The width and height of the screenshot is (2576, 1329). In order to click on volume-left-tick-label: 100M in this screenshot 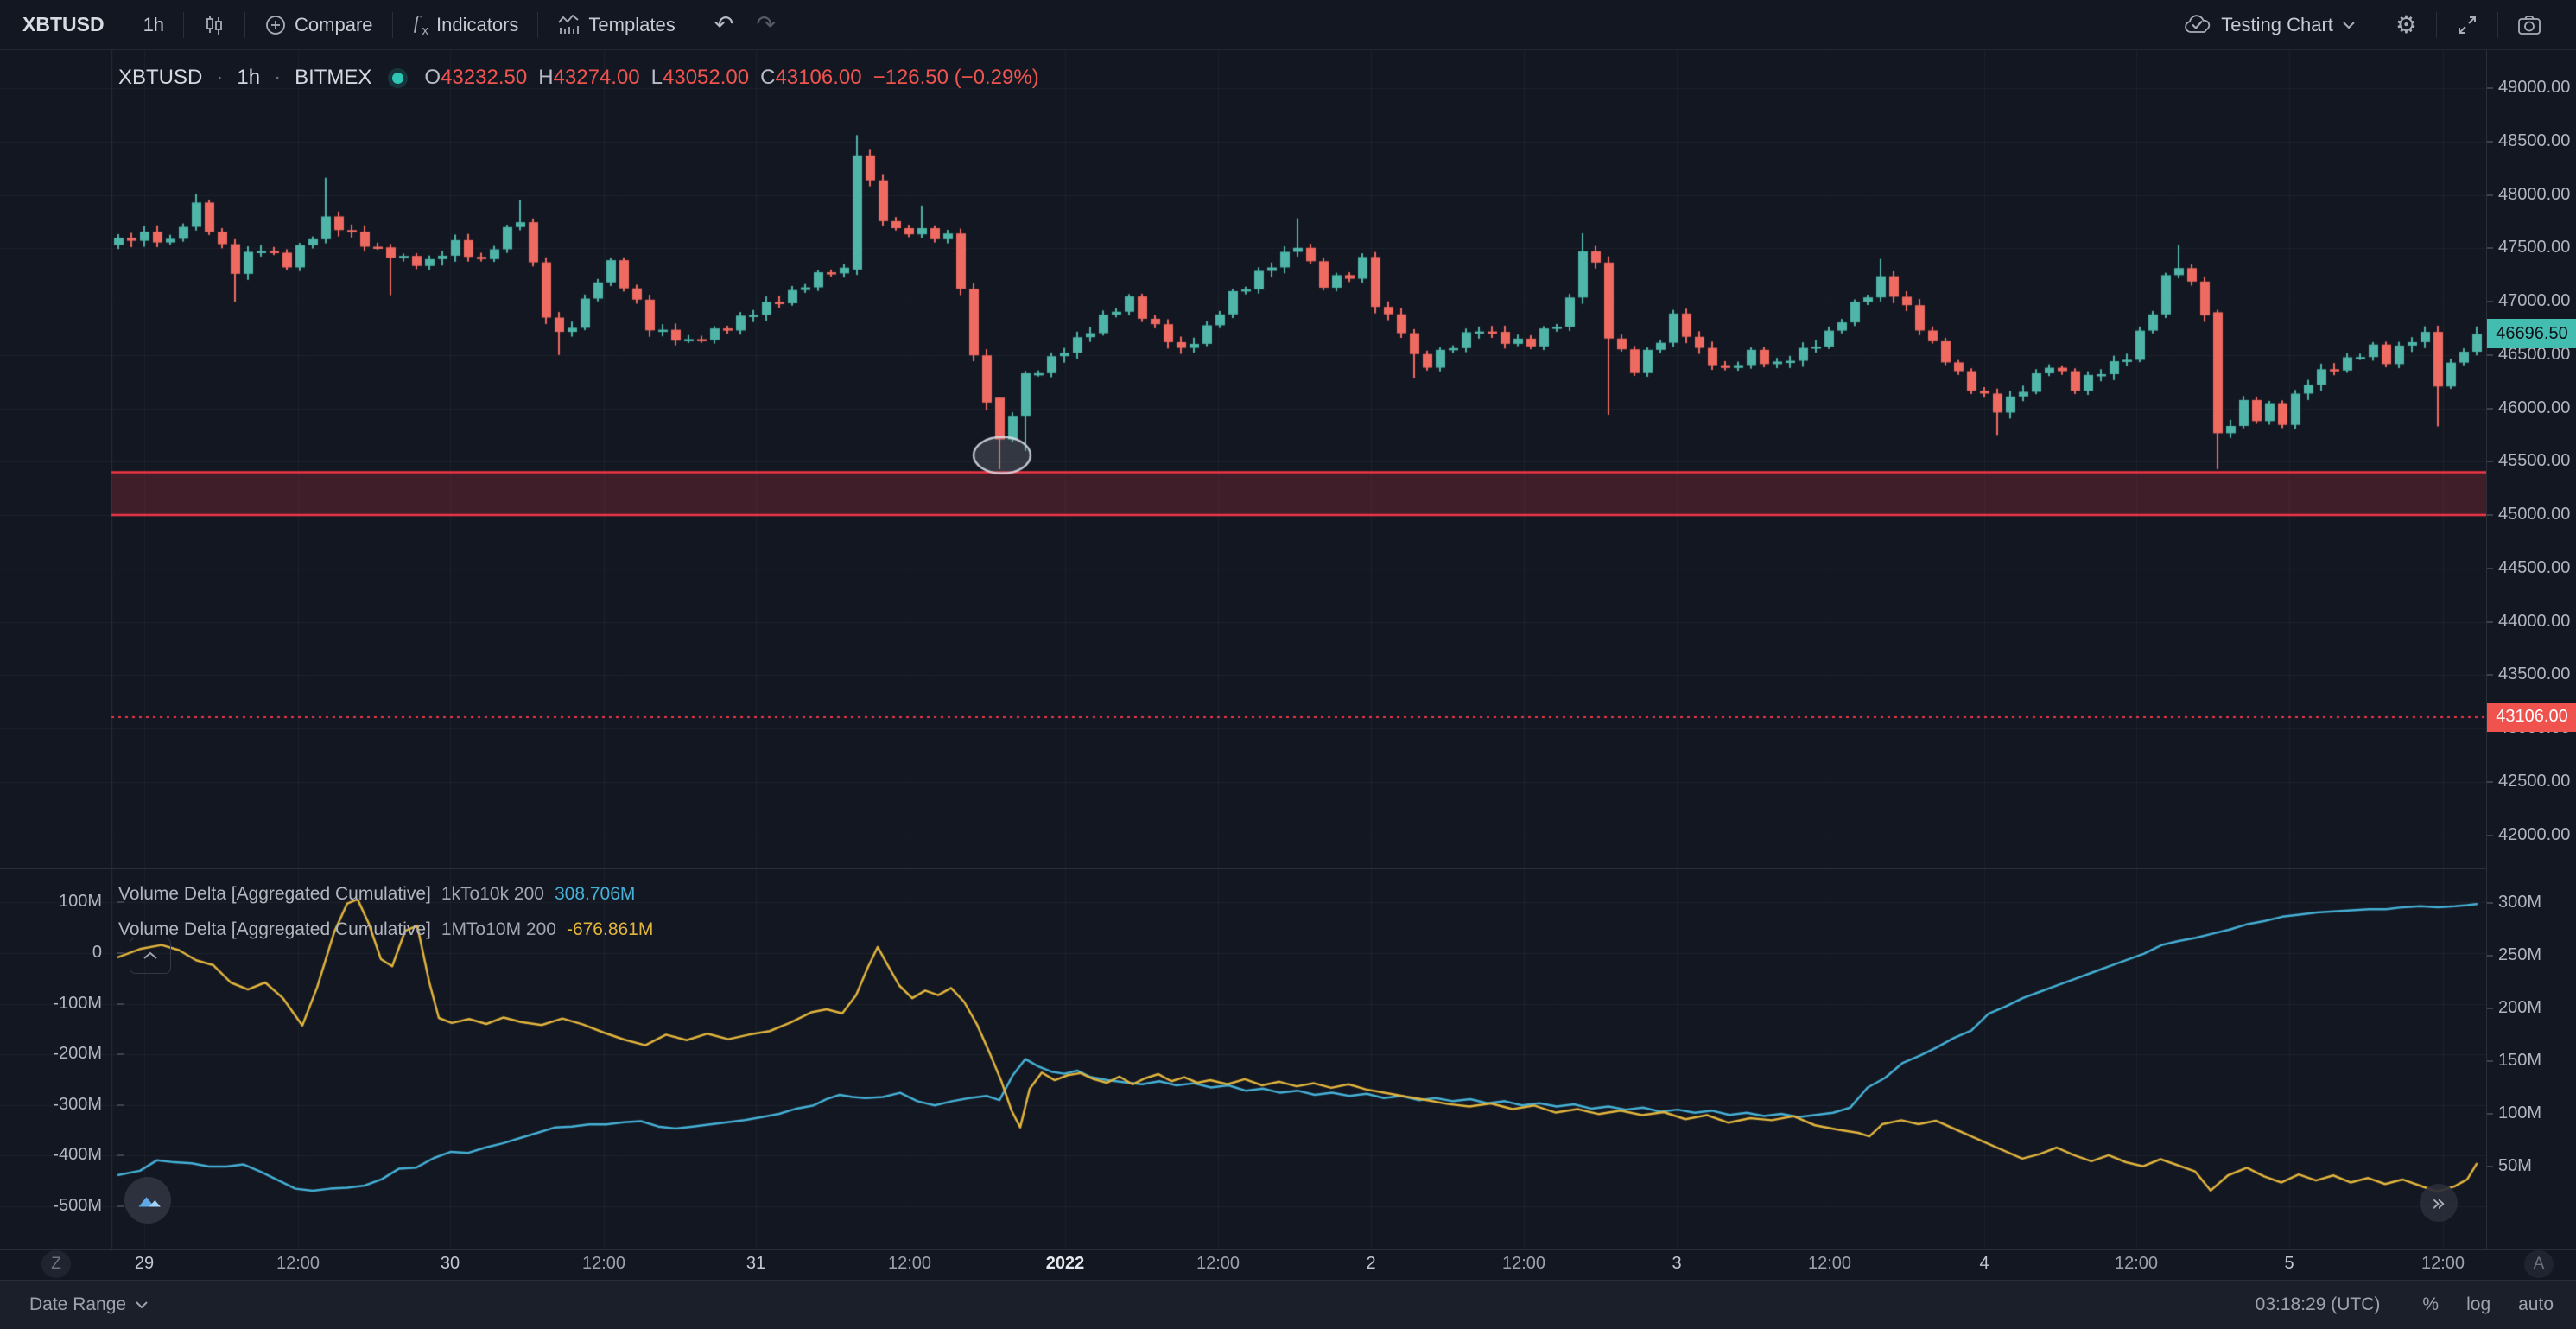, I will do `click(80, 902)`.